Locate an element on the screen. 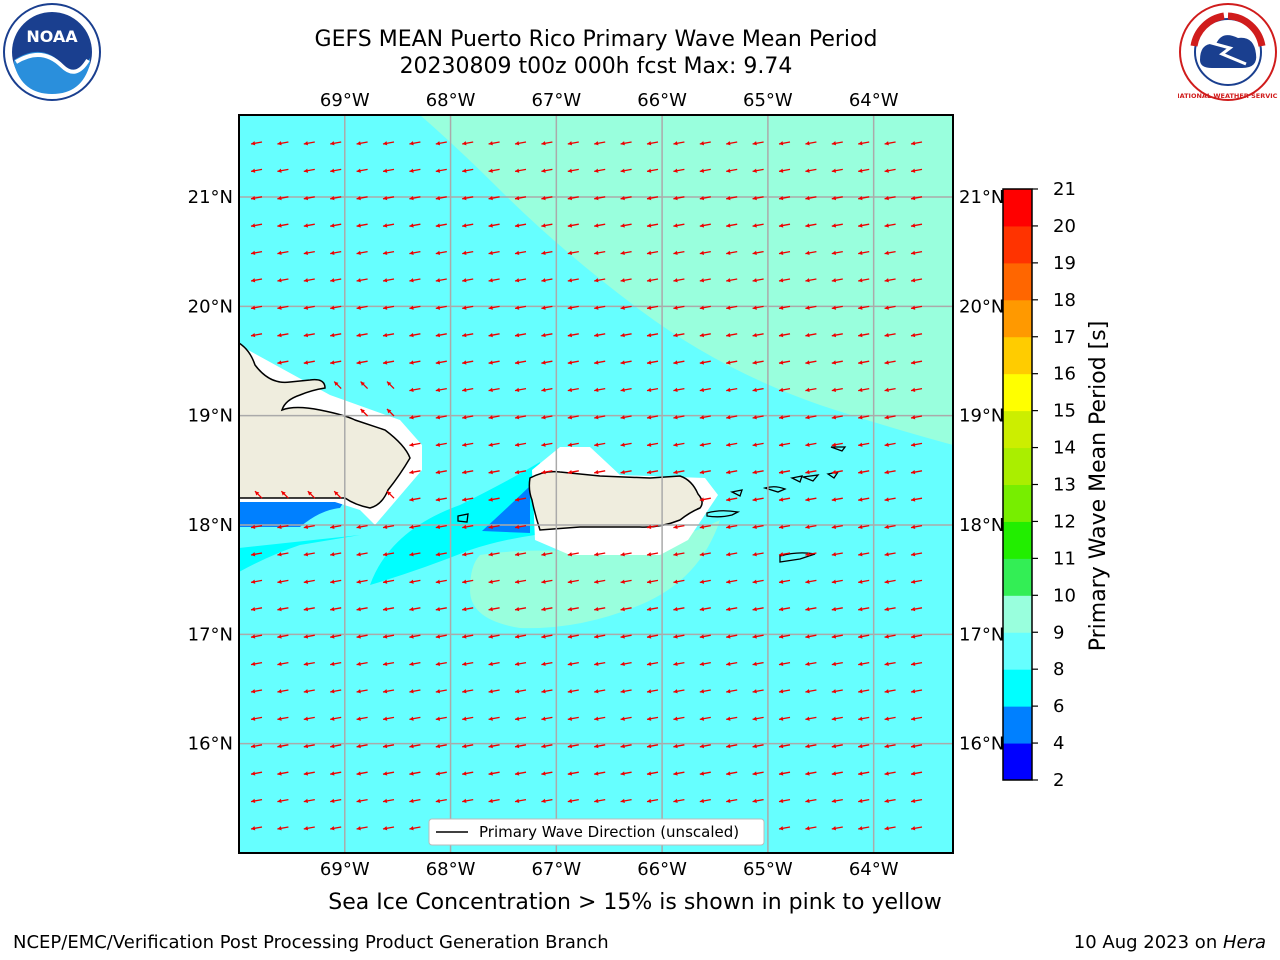 The width and height of the screenshot is (1280, 960). colorbar-tick-label: 13 is located at coordinates (1064, 485).